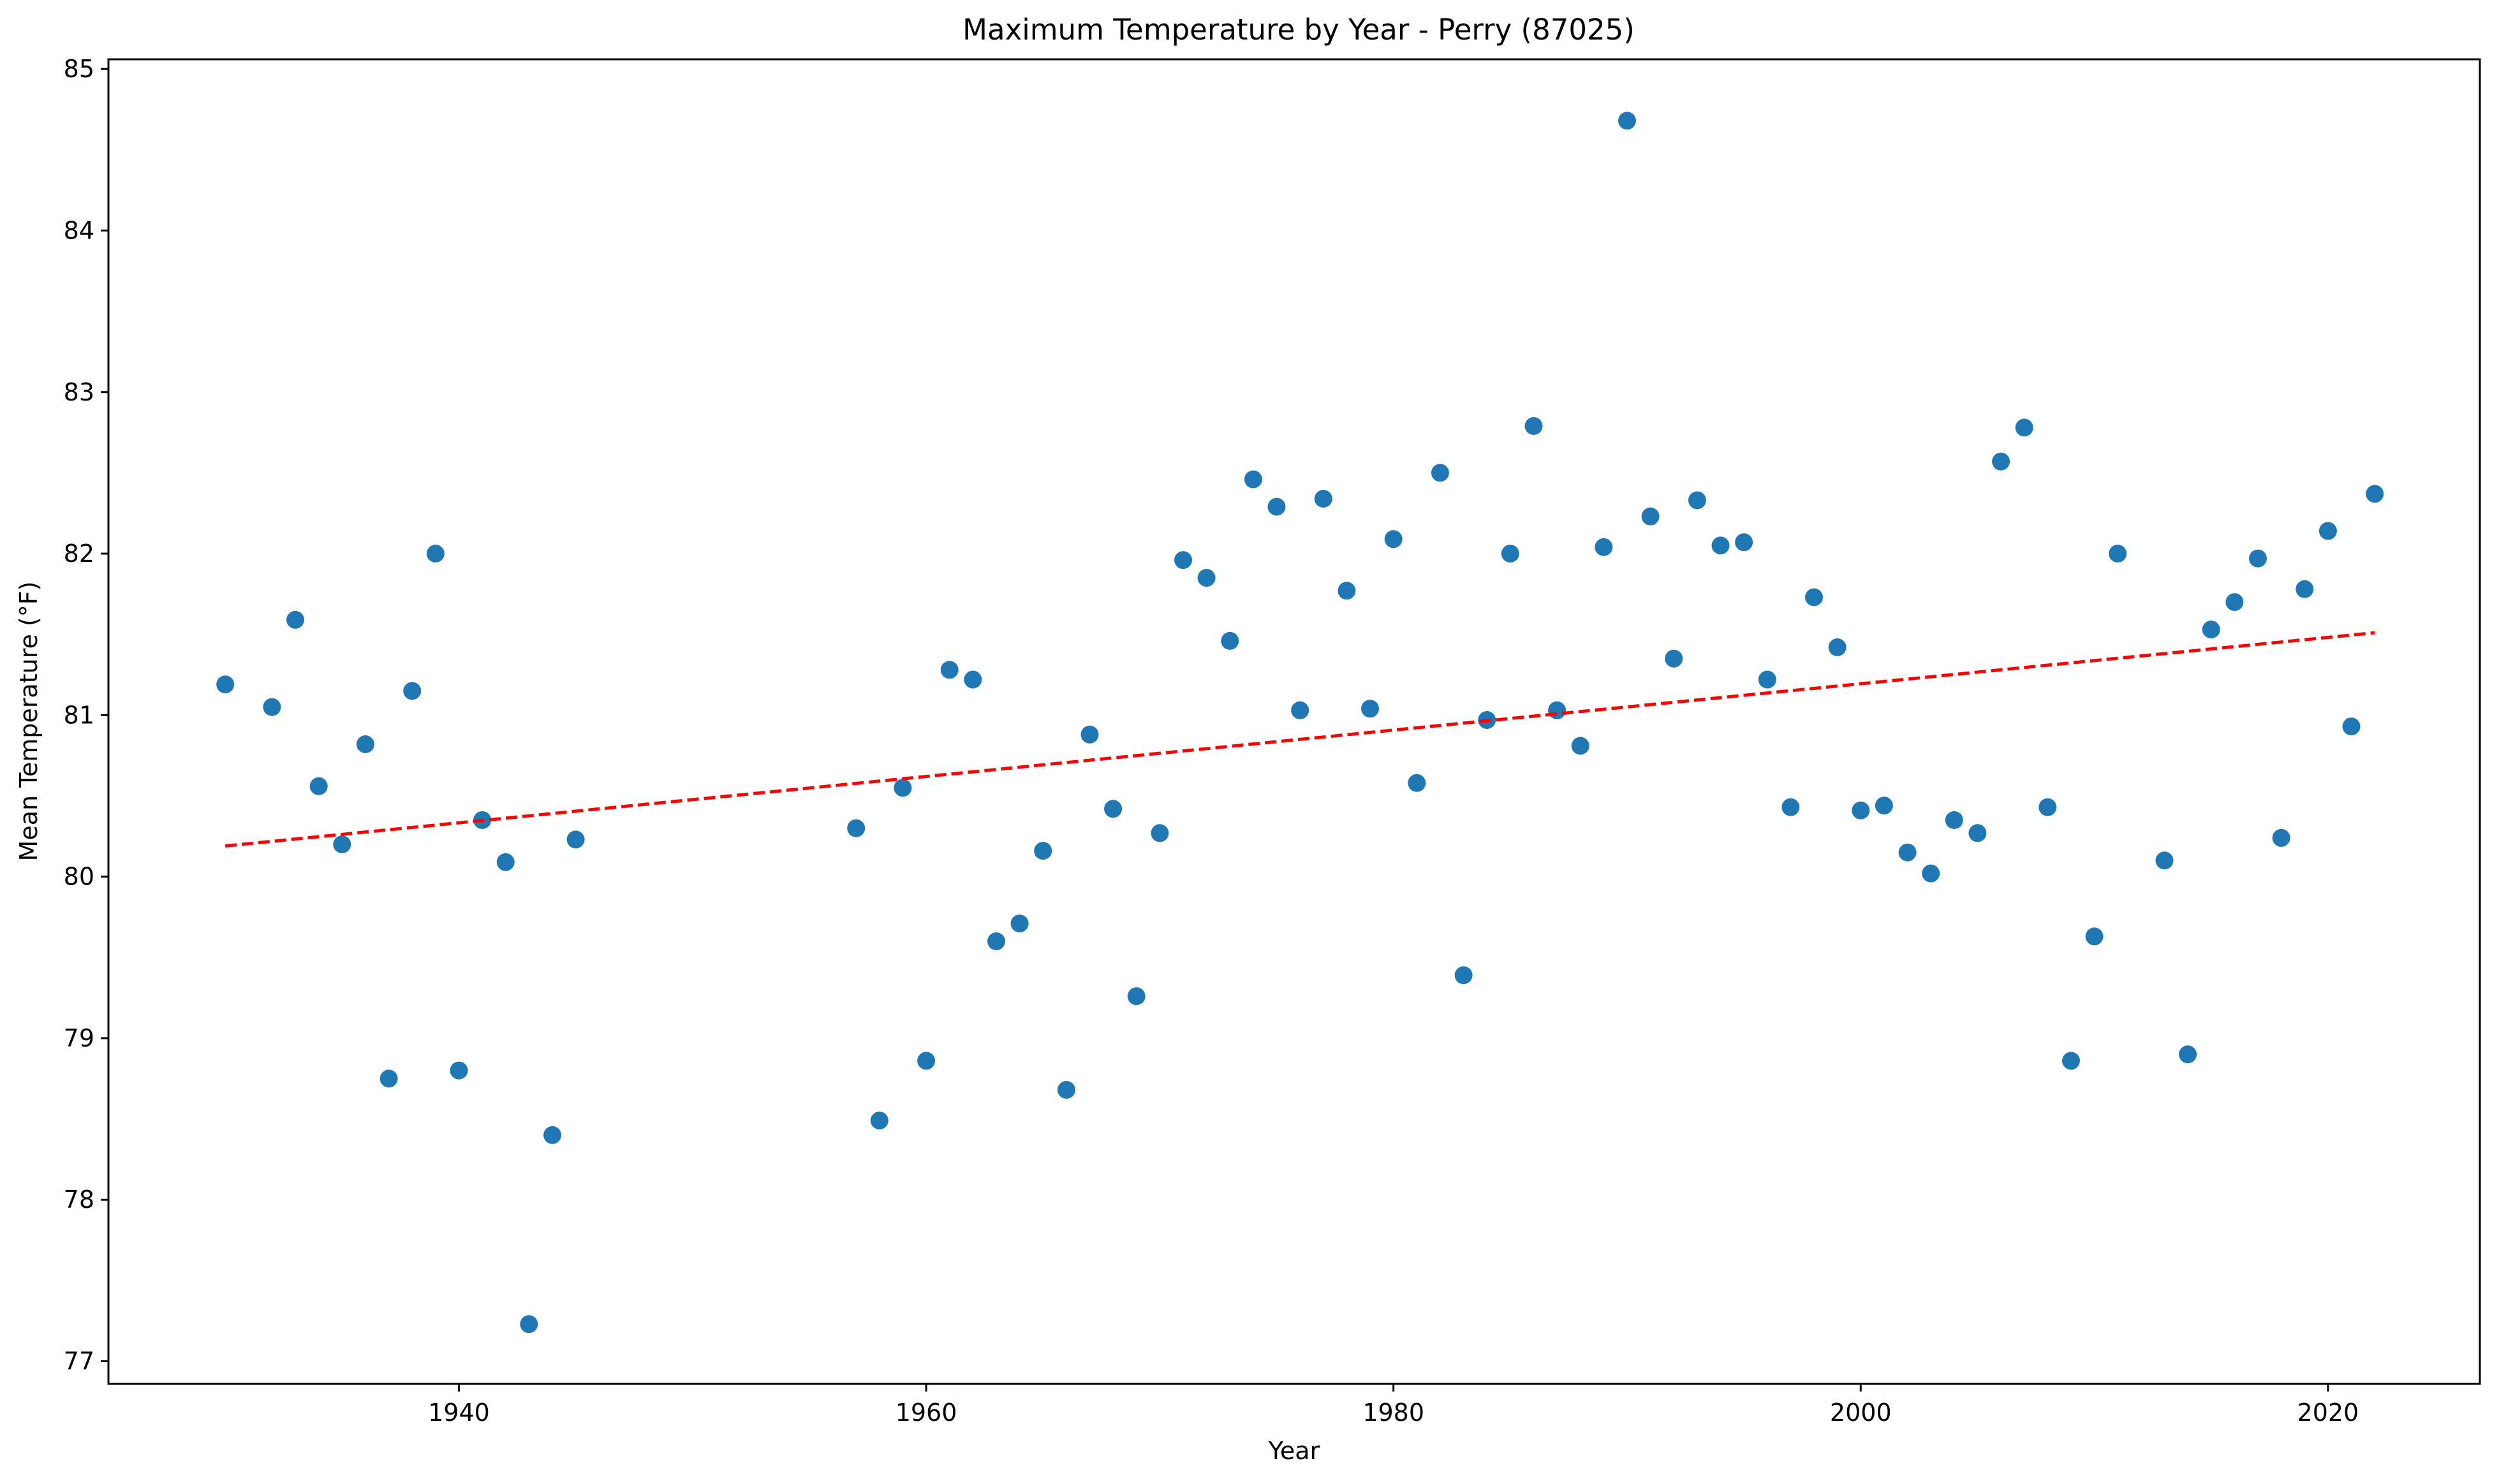 This screenshot has width=2499, height=1484. What do you see at coordinates (79, 1200) in the screenshot?
I see `y-tick-label: 78` at bounding box center [79, 1200].